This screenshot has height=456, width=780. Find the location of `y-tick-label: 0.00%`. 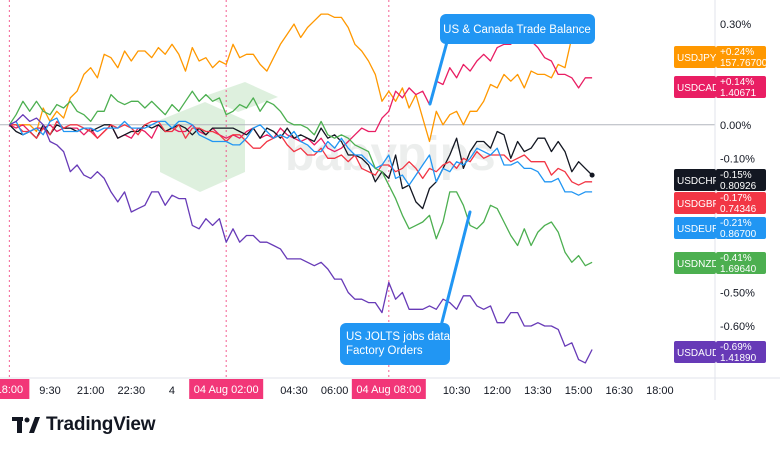

y-tick-label: 0.00% is located at coordinates (735, 126).